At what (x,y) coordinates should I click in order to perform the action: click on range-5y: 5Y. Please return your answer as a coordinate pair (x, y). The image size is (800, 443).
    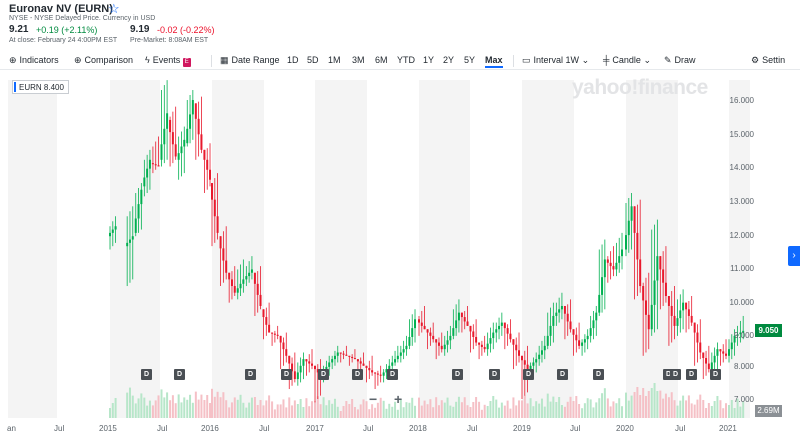
    Looking at the image, I should click on (470, 60).